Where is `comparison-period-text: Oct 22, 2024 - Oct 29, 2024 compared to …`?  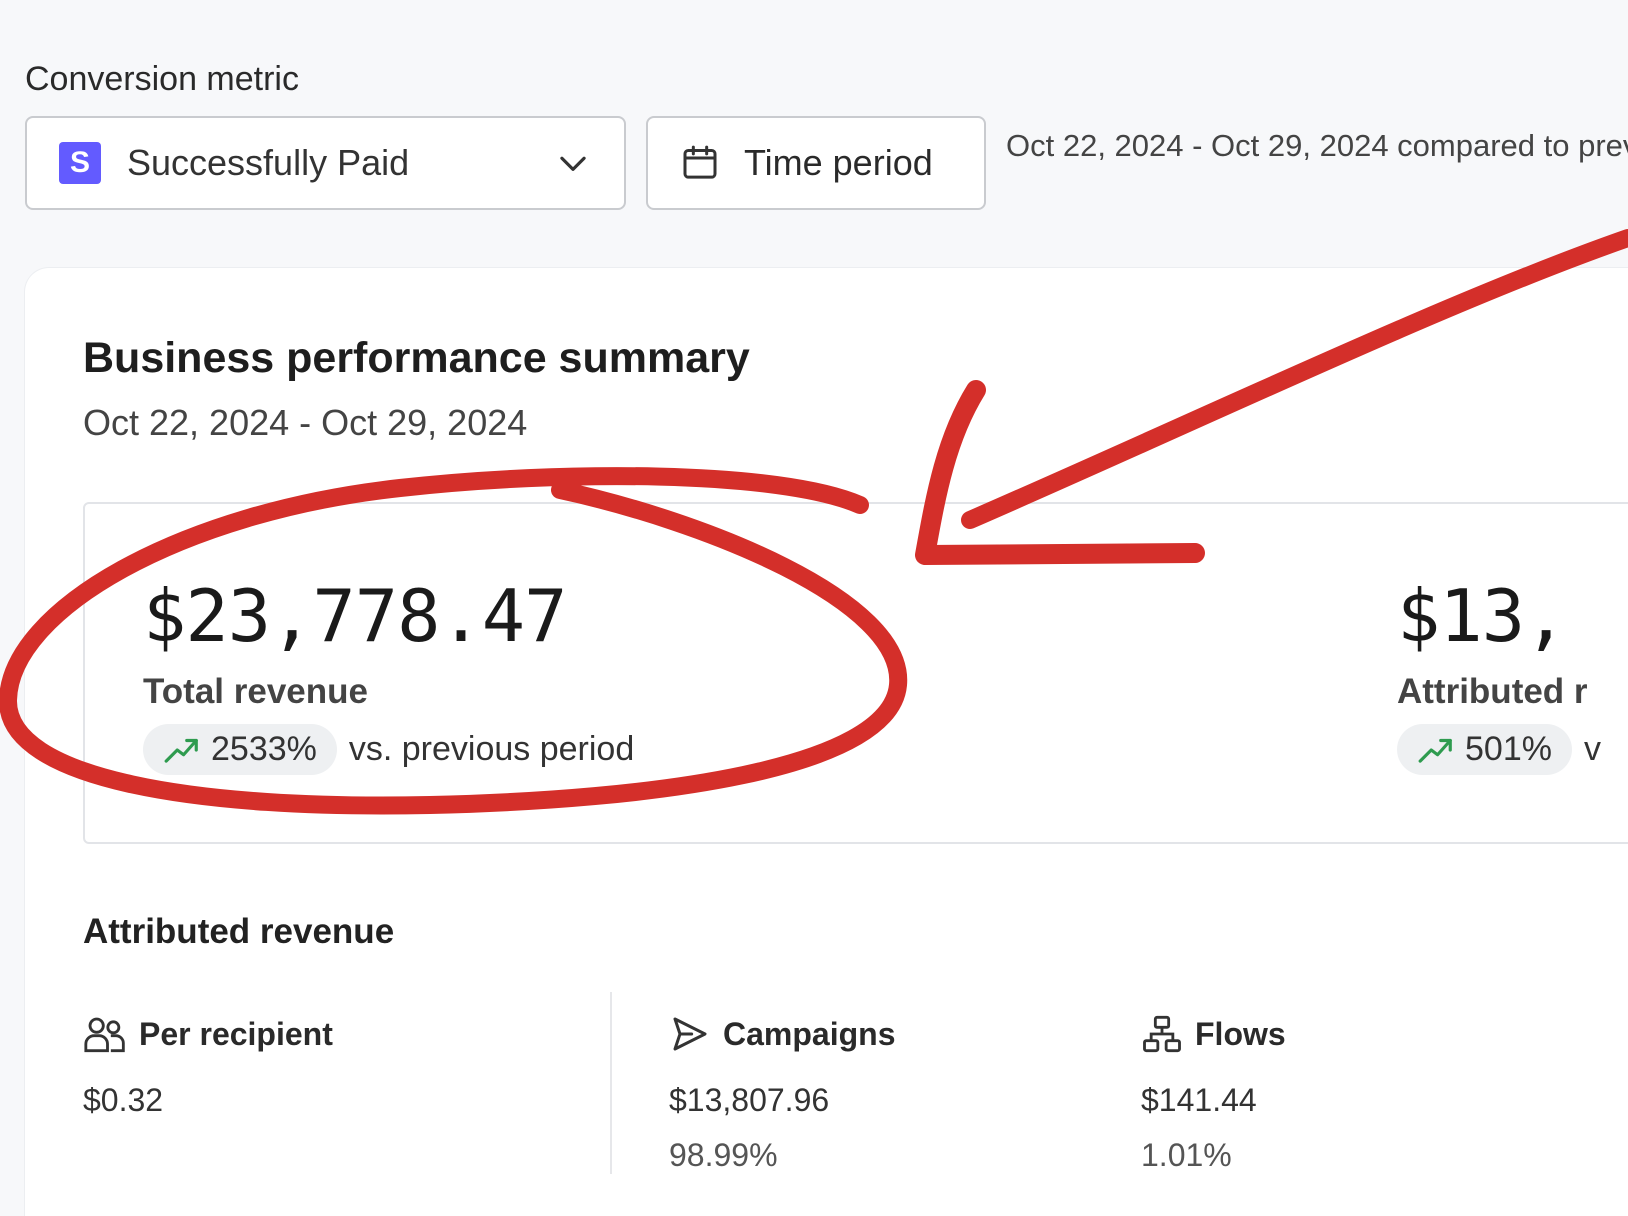
comparison-period-text: Oct 22, 2024 - Oct 29, 2024 compared to … is located at coordinates (1317, 145).